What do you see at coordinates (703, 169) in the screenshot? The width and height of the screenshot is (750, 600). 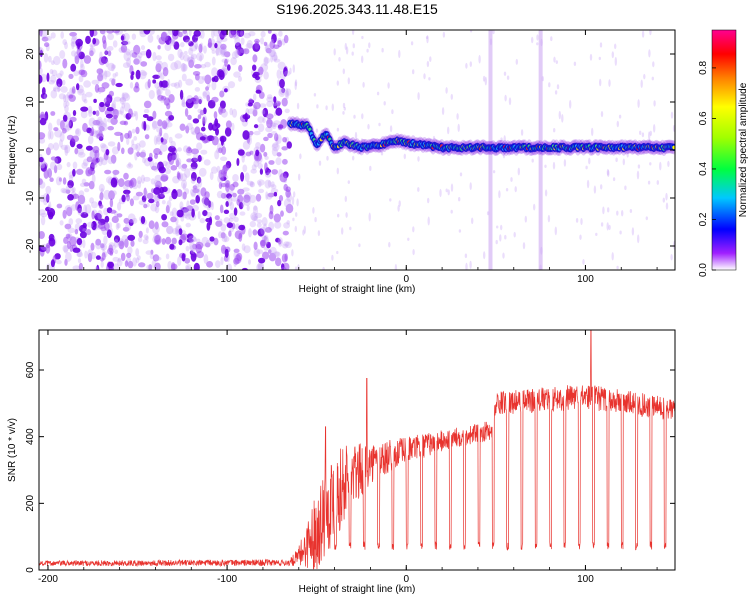 I see `colorbar-tick-label: 0.4` at bounding box center [703, 169].